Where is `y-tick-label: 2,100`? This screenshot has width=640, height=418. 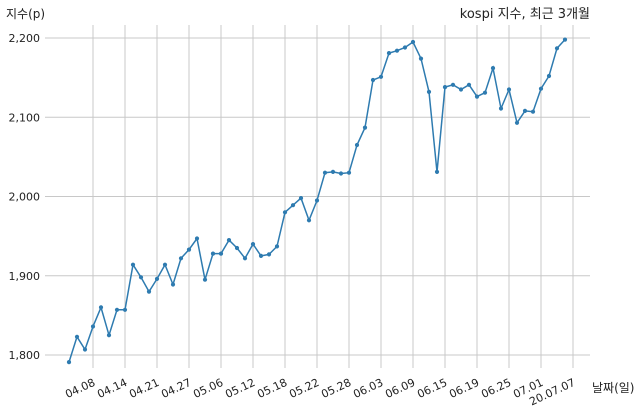 y-tick-label: 2,100 is located at coordinates (25, 117).